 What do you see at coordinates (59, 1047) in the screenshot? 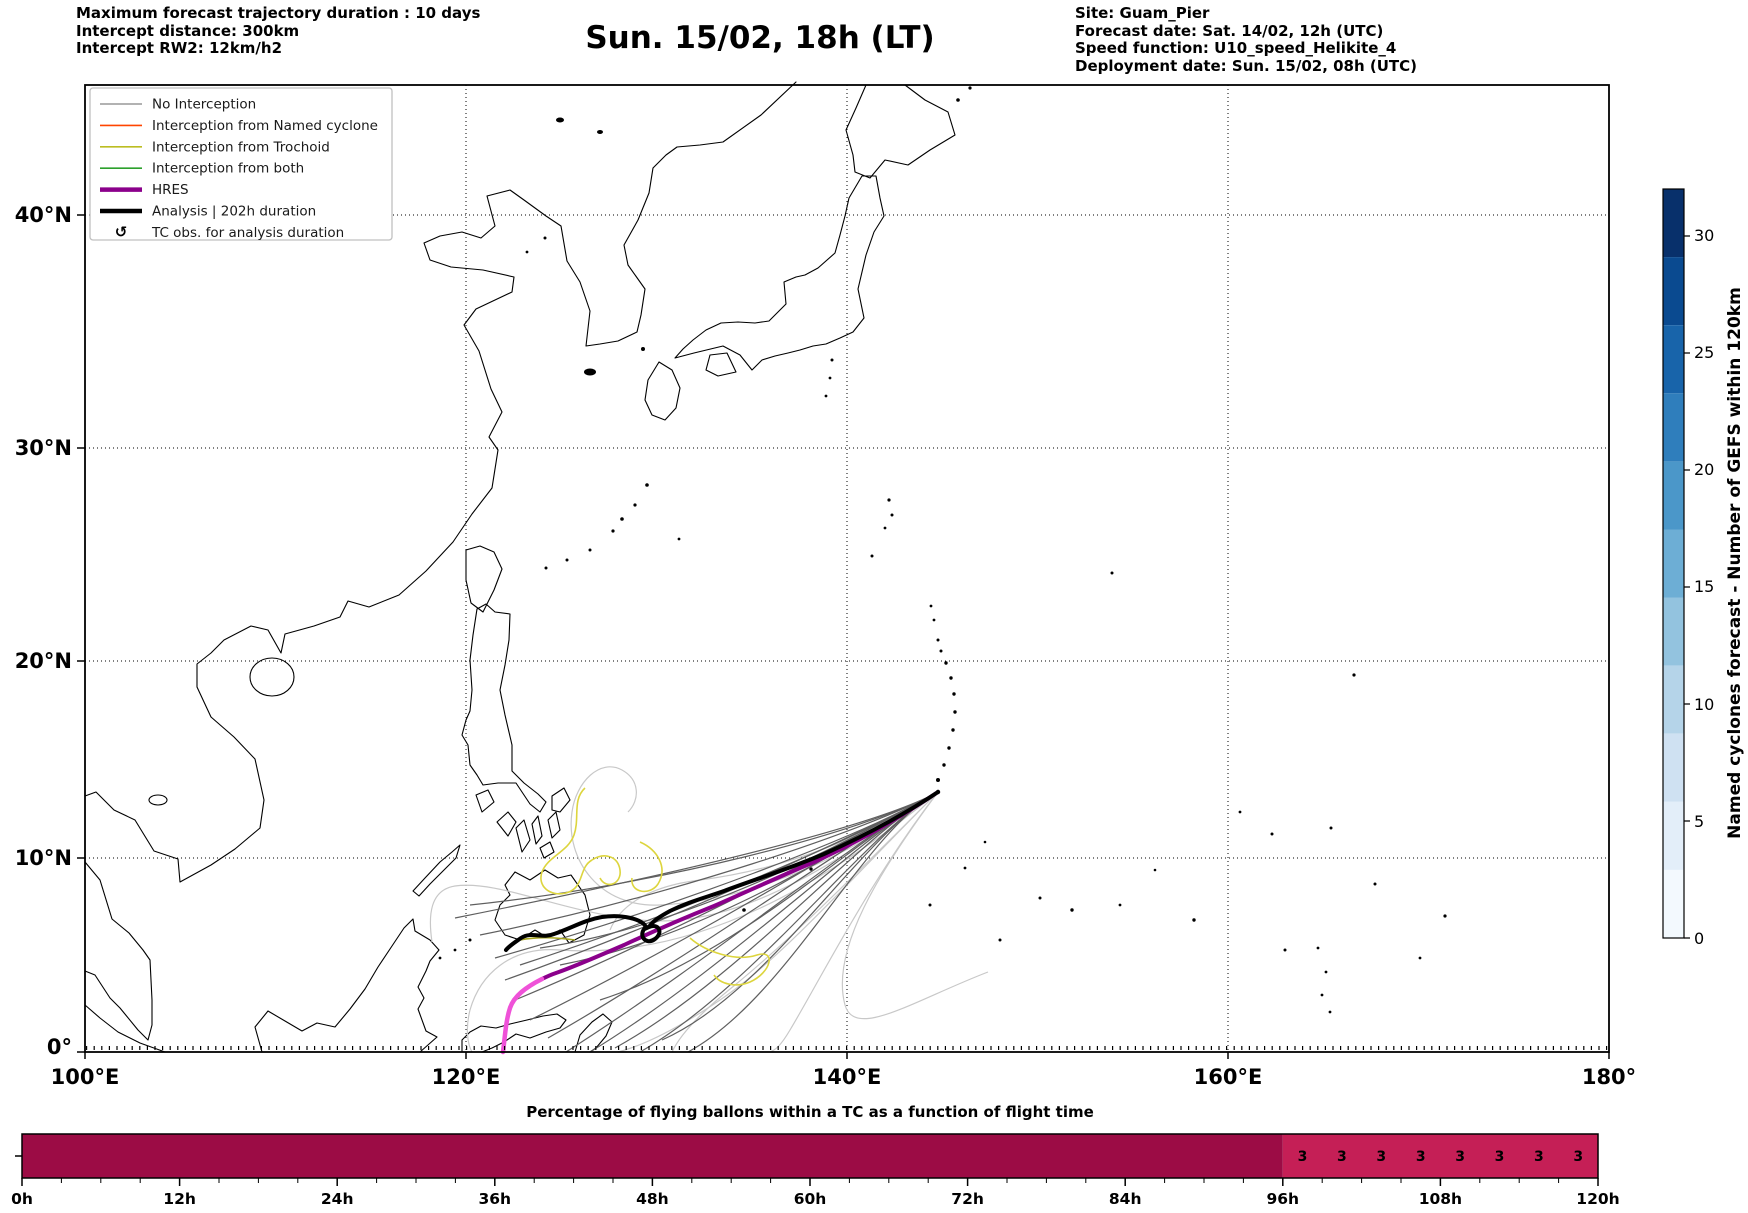
I see `lat-tick-0: 0°` at bounding box center [59, 1047].